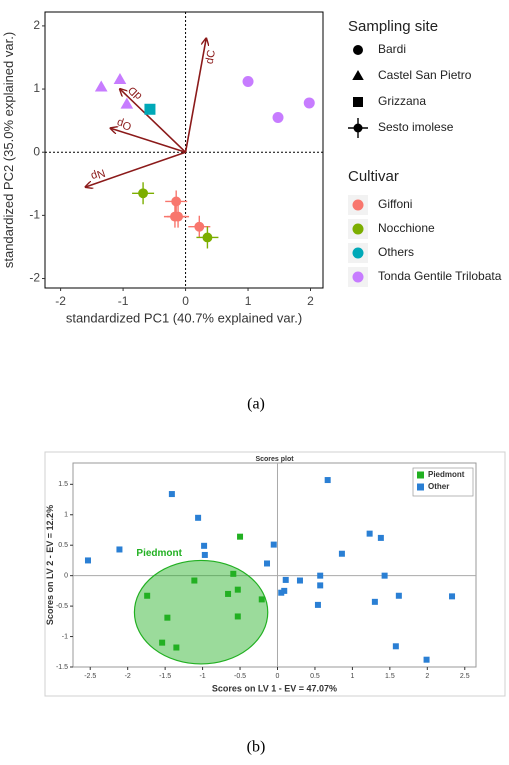  I want to click on arrow-label: dC, so click(211, 57).